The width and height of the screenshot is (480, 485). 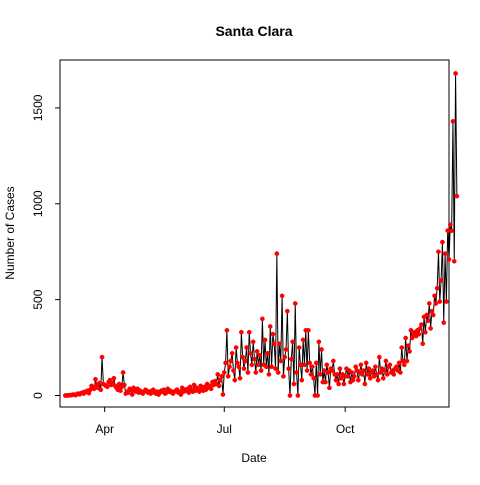 I want to click on y-axis-label: Number of Cases, so click(x=10, y=232).